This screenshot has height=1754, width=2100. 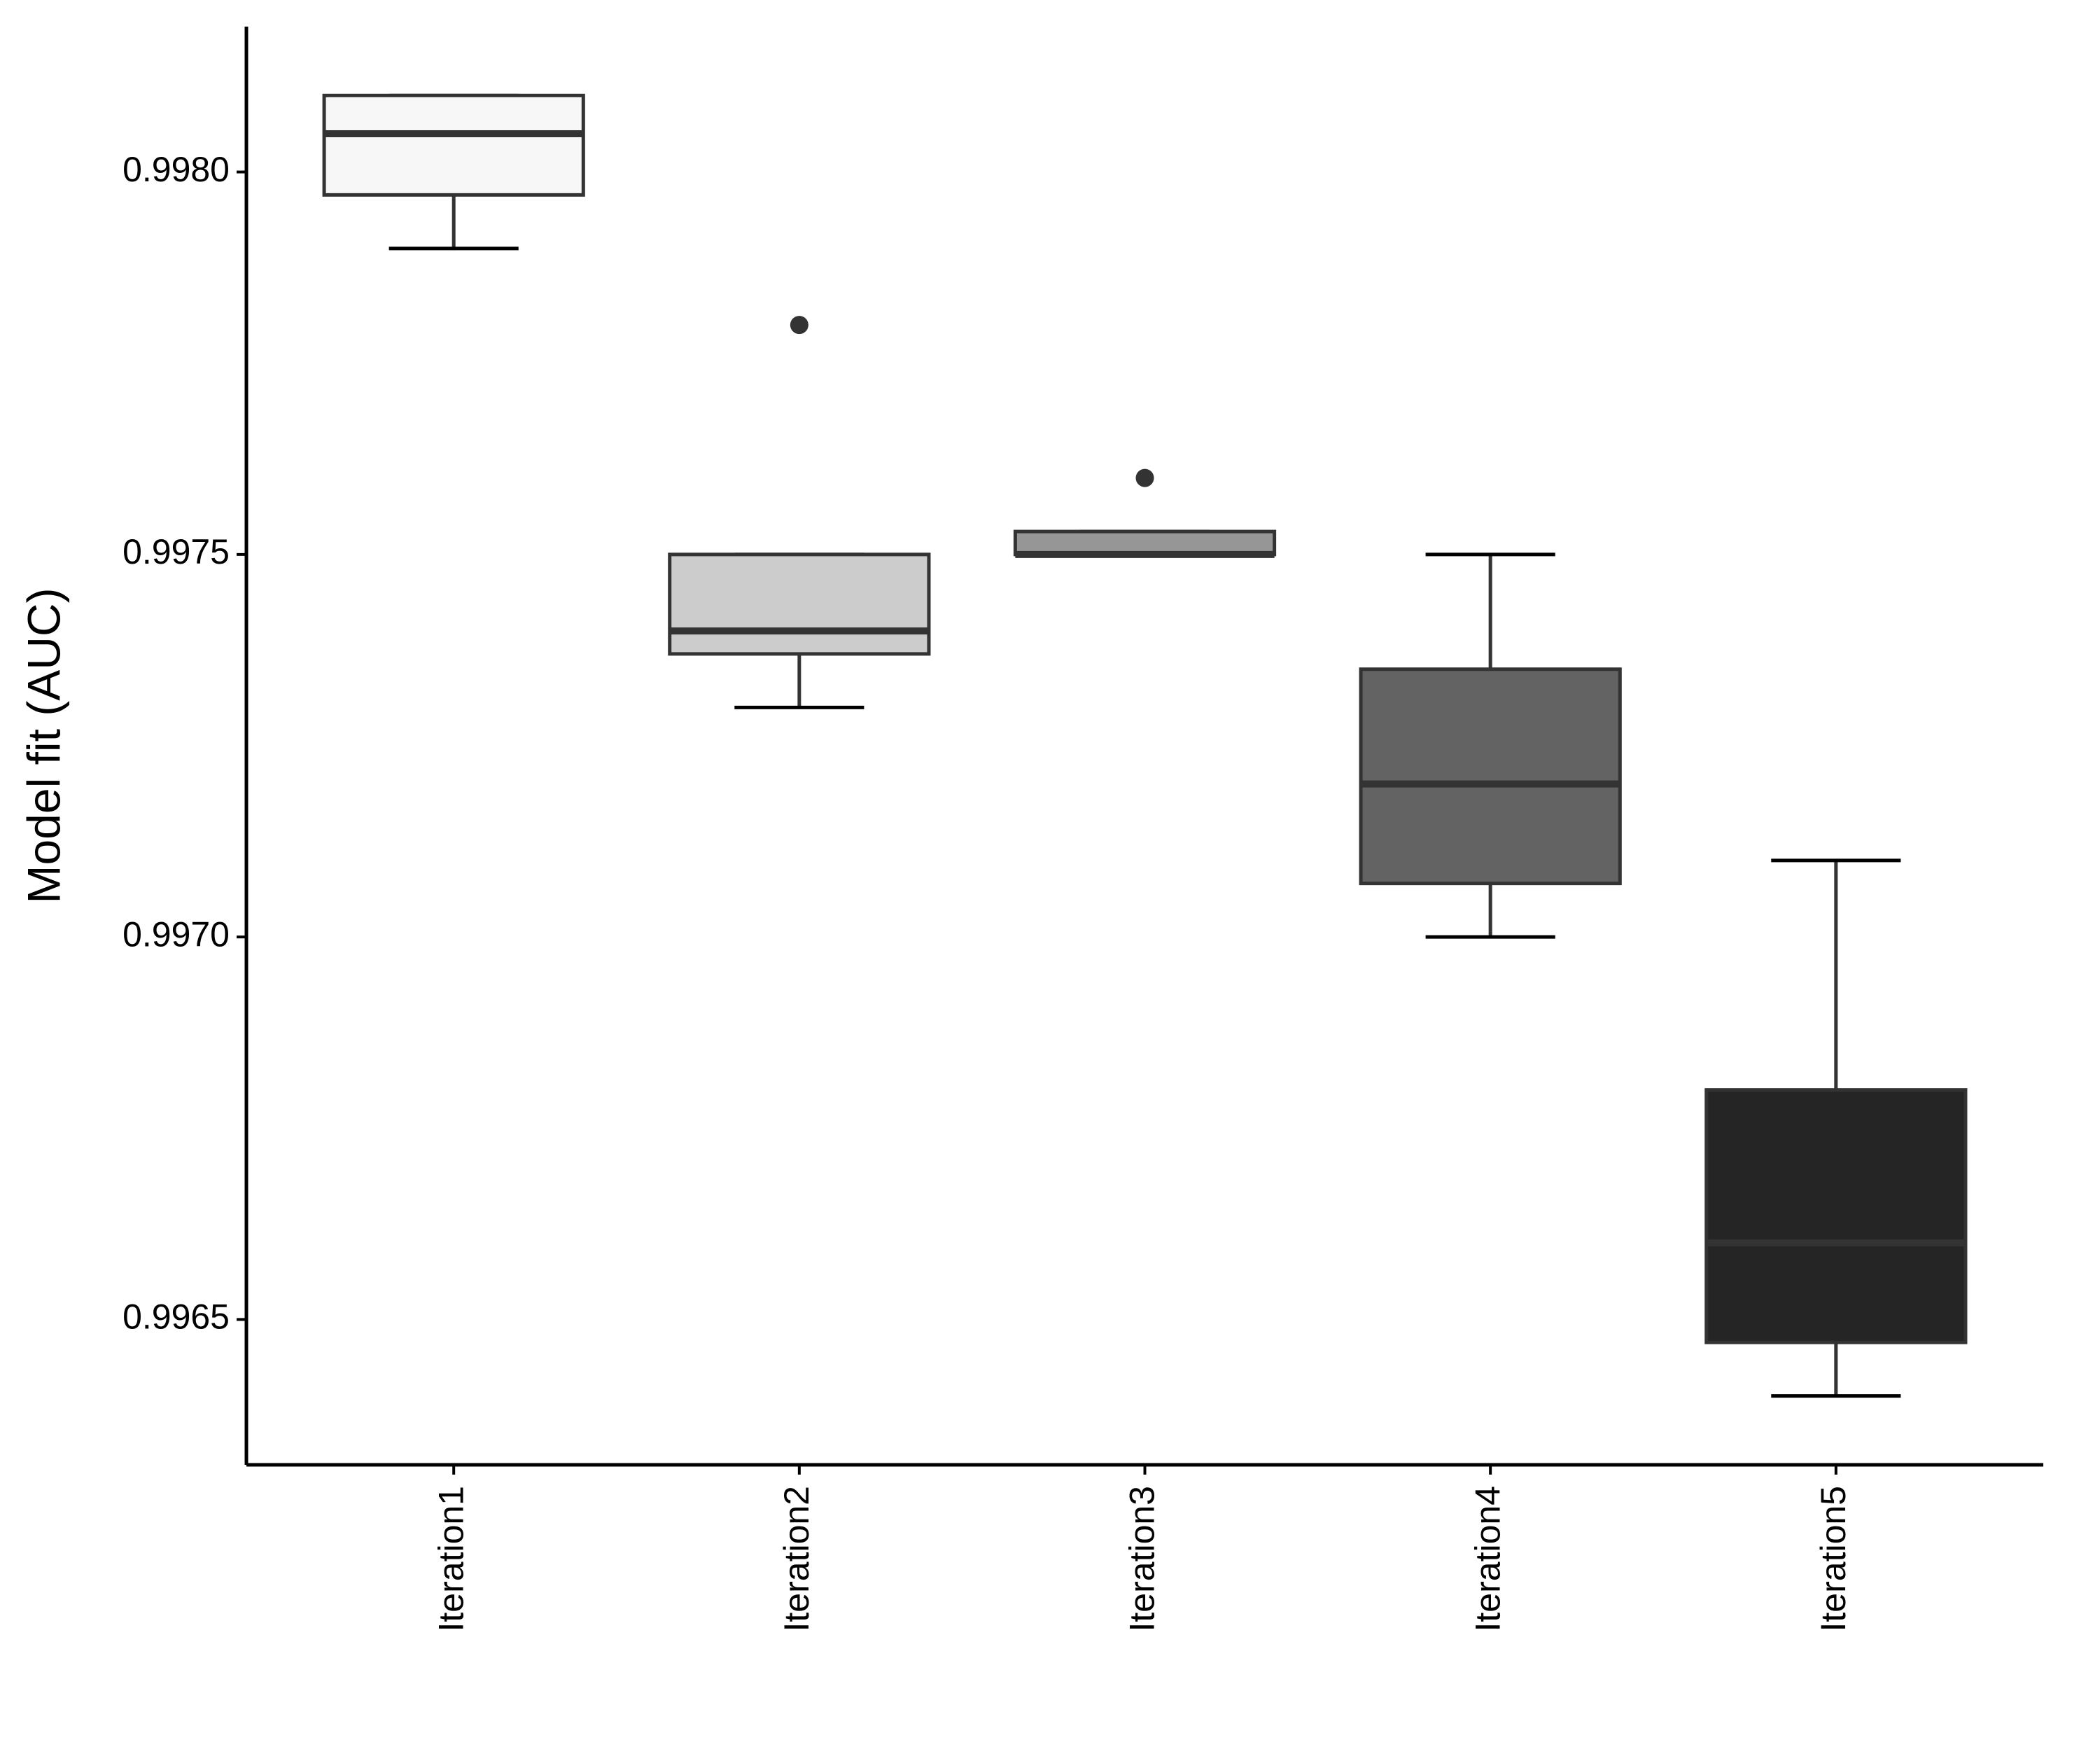 I want to click on y-axis-label: Model fit (AUC), so click(x=43, y=745).